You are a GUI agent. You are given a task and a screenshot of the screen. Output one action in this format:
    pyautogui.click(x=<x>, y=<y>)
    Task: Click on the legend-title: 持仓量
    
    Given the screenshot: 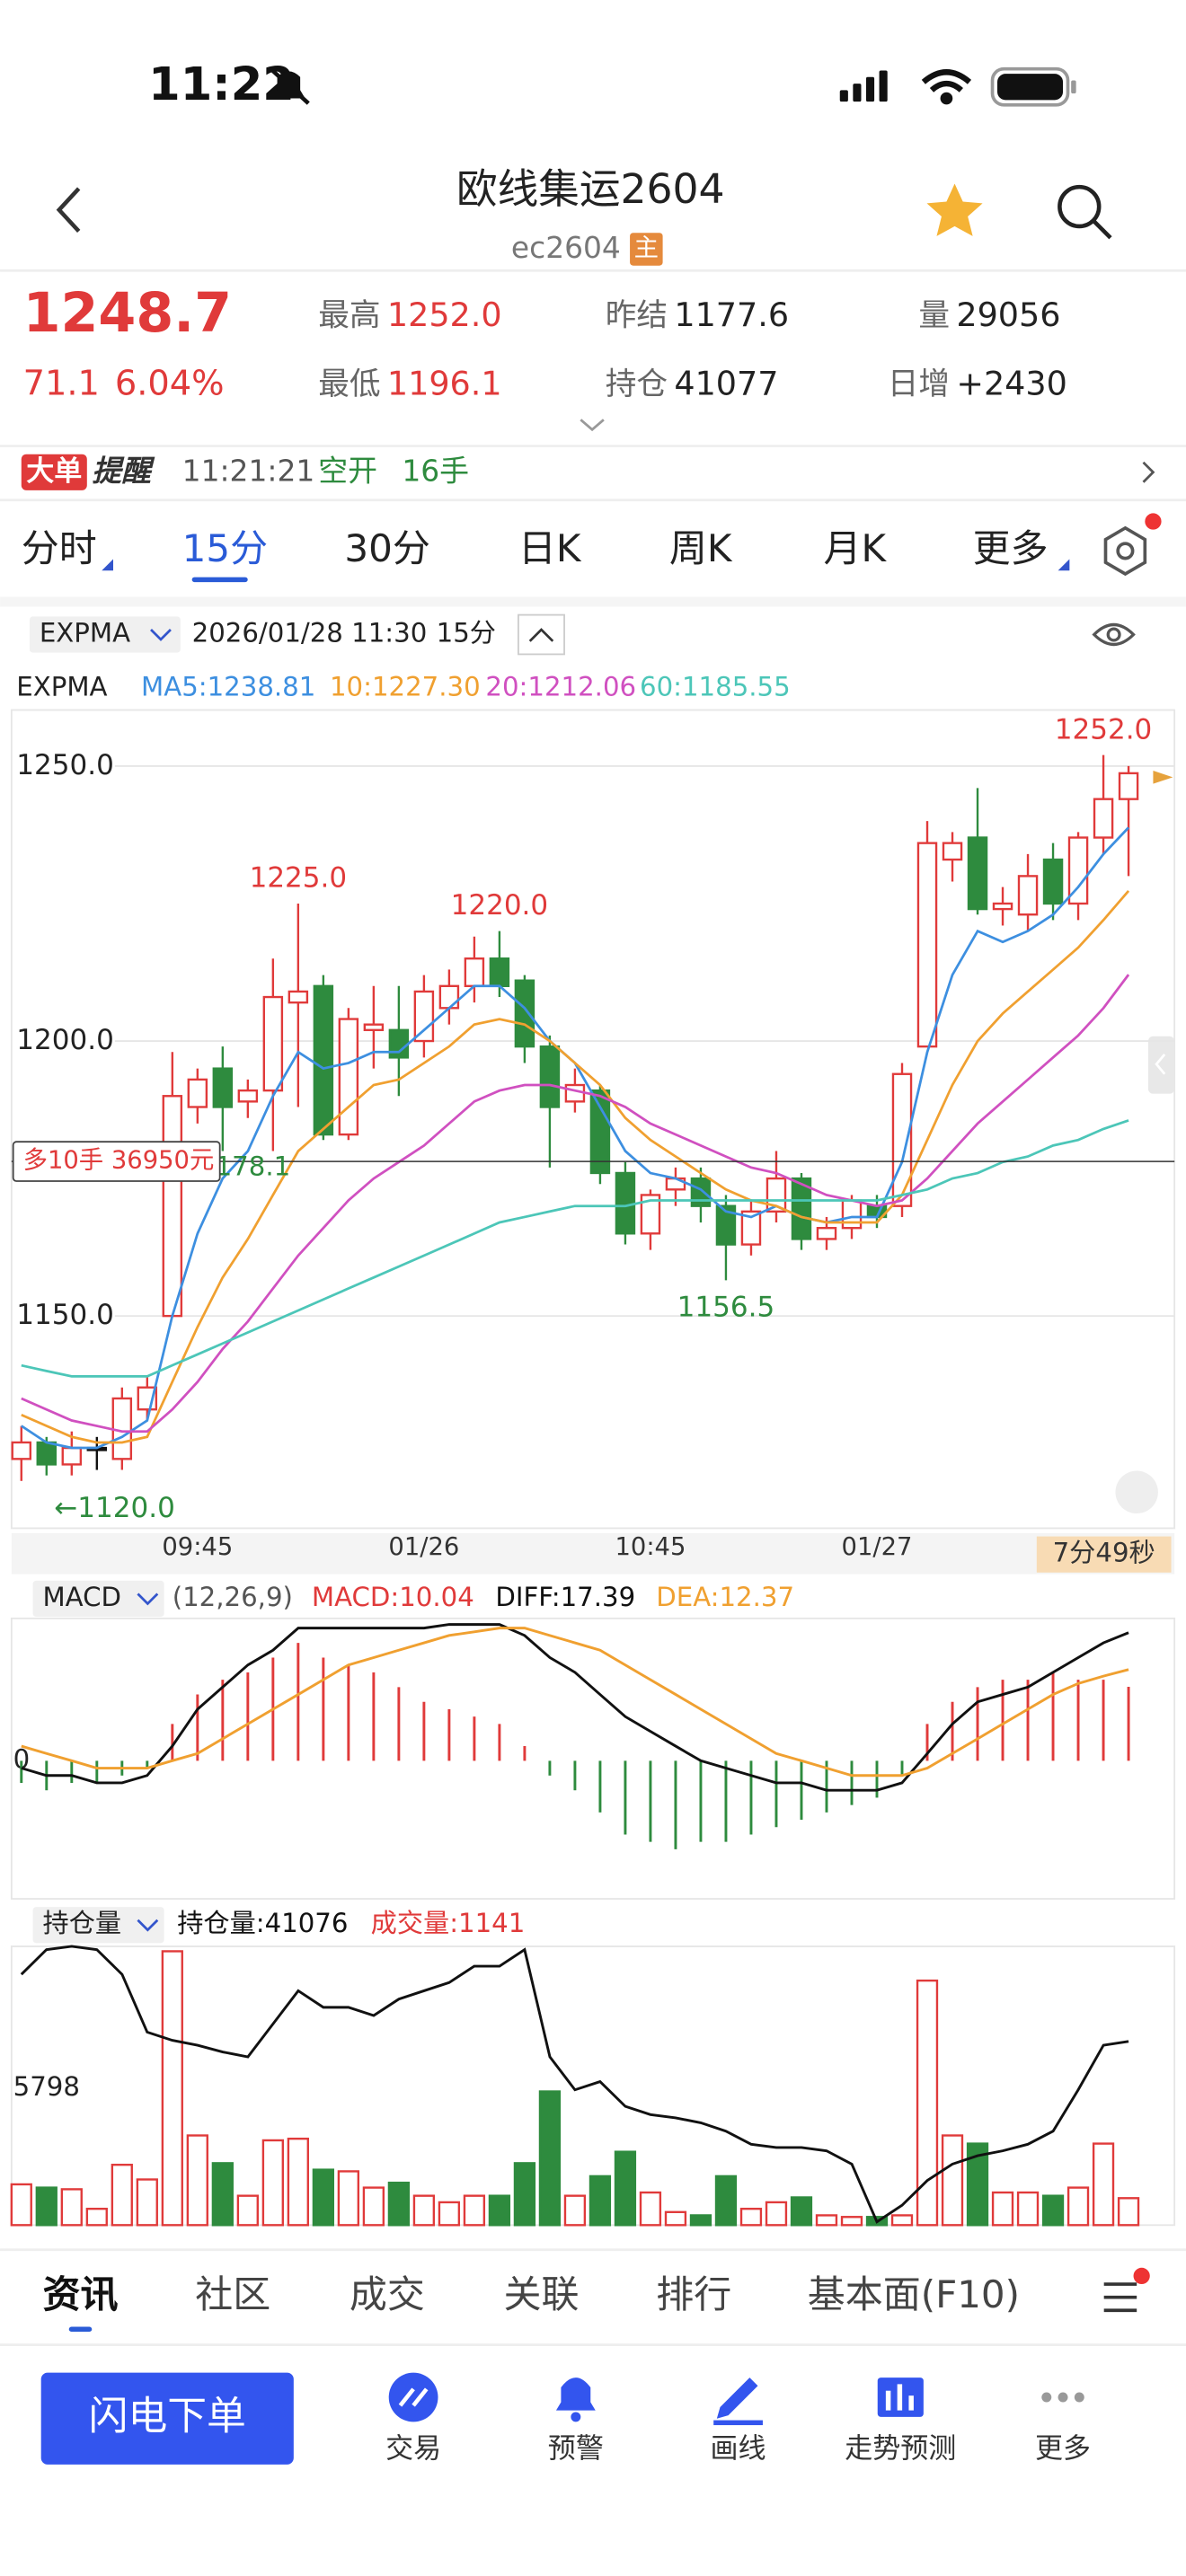 What is the action you would take?
    pyautogui.click(x=82, y=1923)
    